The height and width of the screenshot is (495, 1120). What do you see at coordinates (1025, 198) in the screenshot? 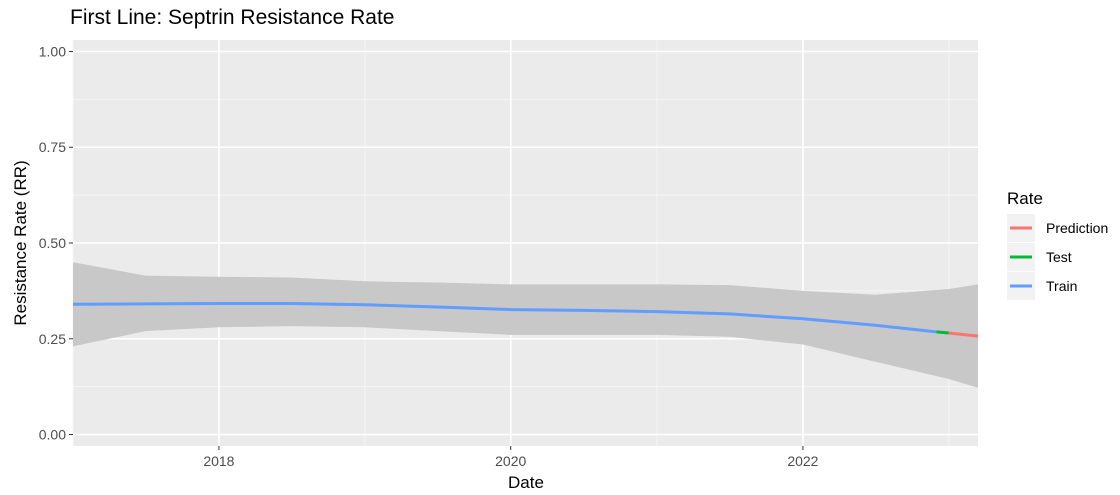
I see `legend-title: Rate` at bounding box center [1025, 198].